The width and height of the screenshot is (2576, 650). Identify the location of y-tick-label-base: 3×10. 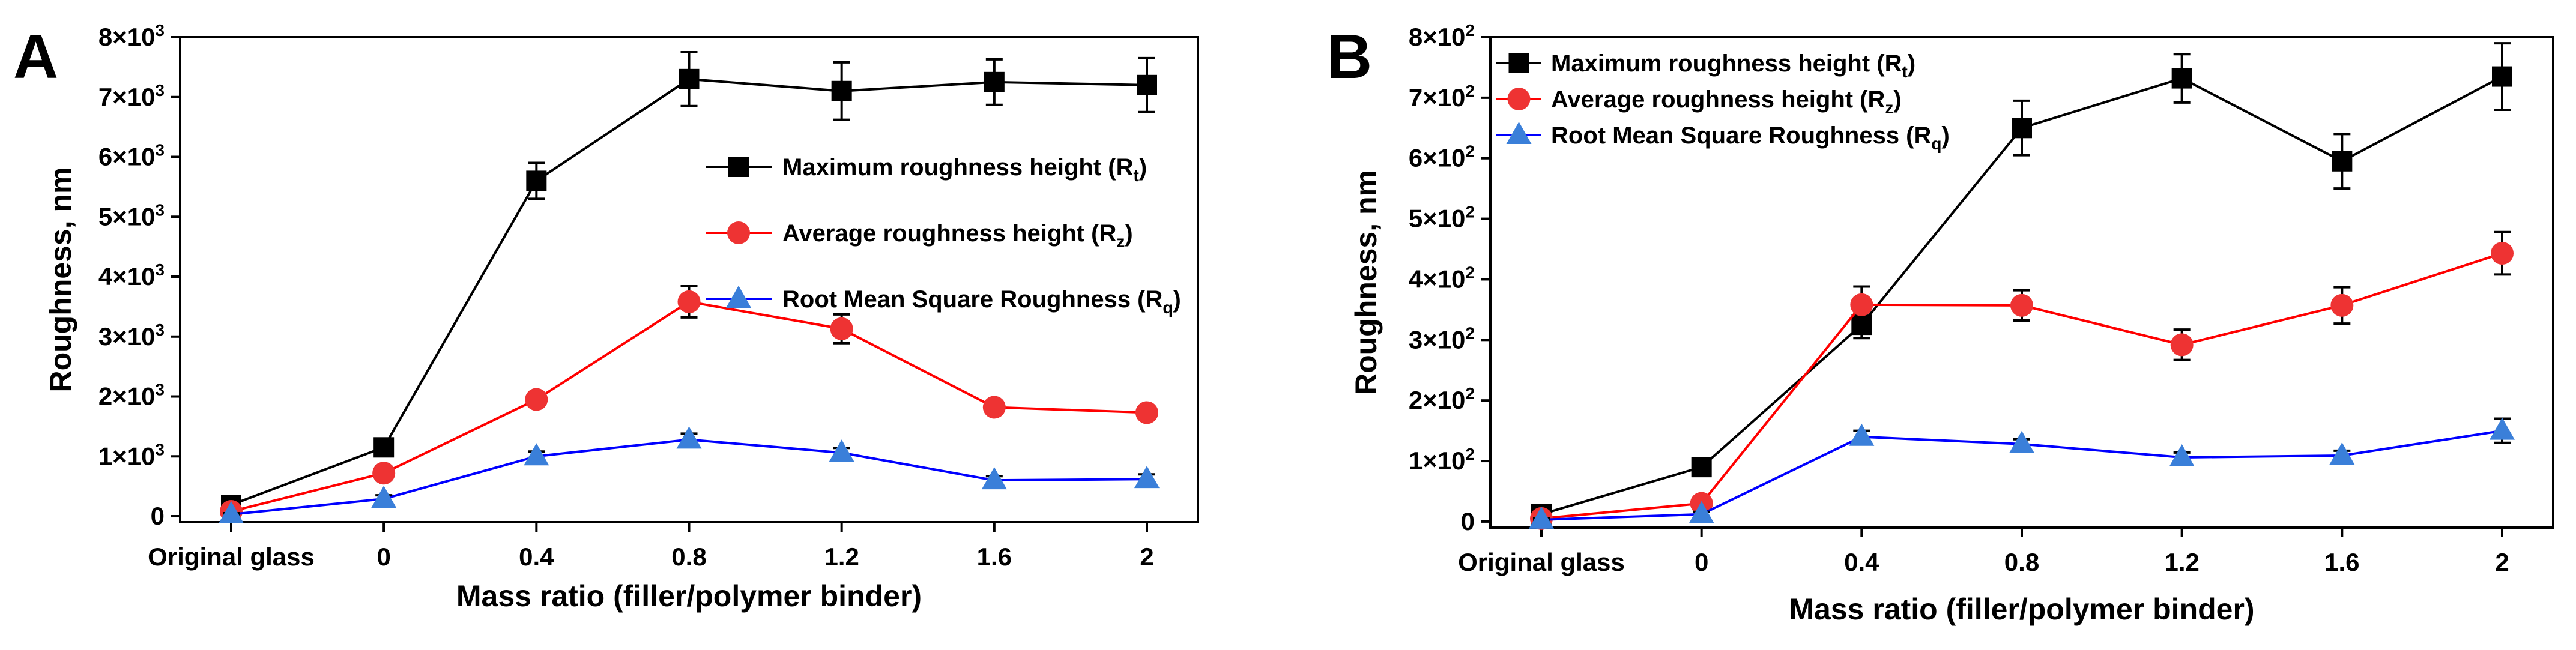
(1437, 339).